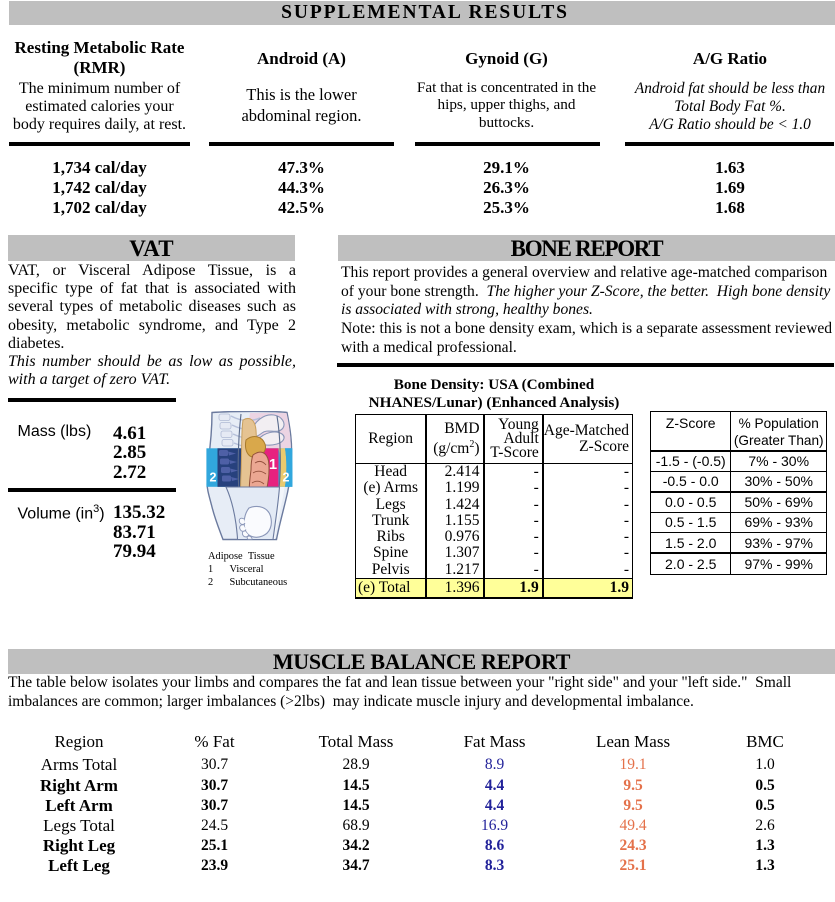  Describe the element at coordinates (273, 465) in the screenshot. I see `svg-text: 1` at that location.